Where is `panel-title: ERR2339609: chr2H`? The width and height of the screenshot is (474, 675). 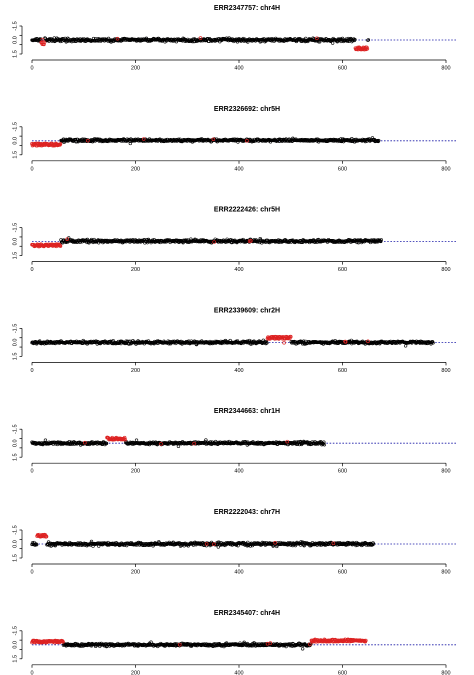 panel-title: ERR2339609: chr2H is located at coordinates (247, 310).